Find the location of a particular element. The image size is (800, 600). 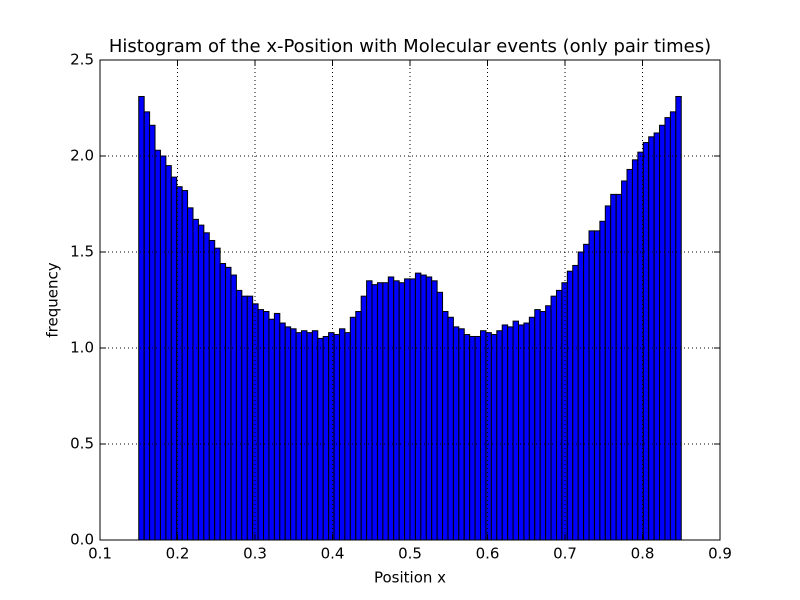

x-tick-label: 0.8 is located at coordinates (643, 554).